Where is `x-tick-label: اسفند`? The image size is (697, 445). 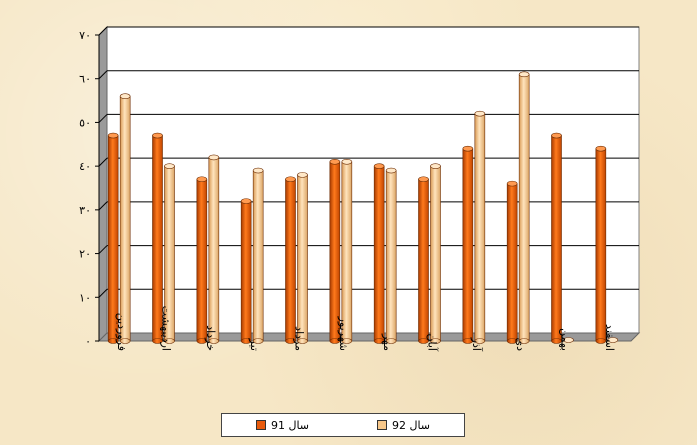
x-tick-label: اسفند is located at coordinates (609, 337).